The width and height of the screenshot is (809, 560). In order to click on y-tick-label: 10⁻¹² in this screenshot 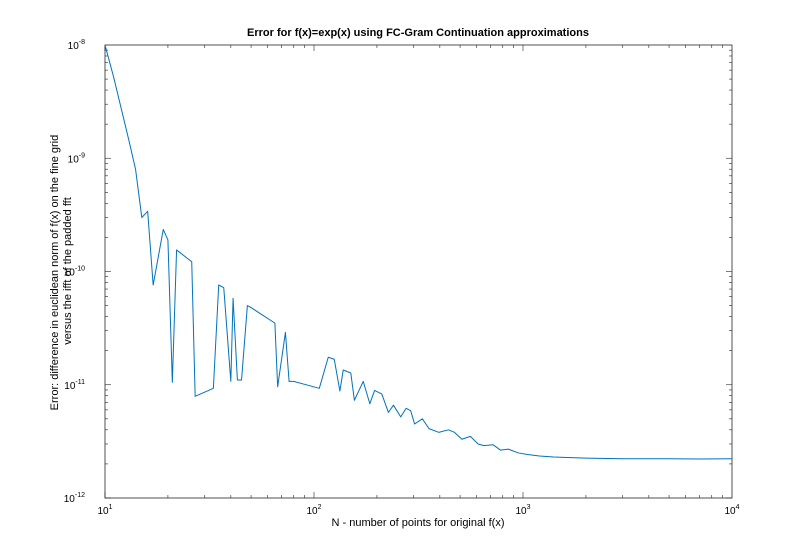, I will do `click(74, 498)`.